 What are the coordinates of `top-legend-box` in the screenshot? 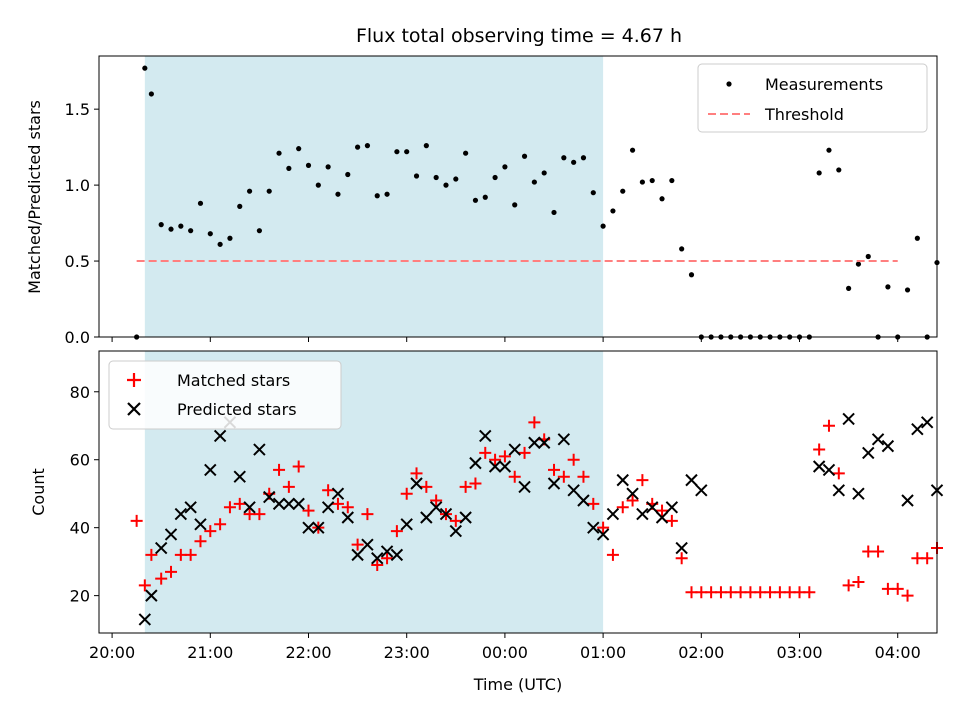 It's located at (812, 98).